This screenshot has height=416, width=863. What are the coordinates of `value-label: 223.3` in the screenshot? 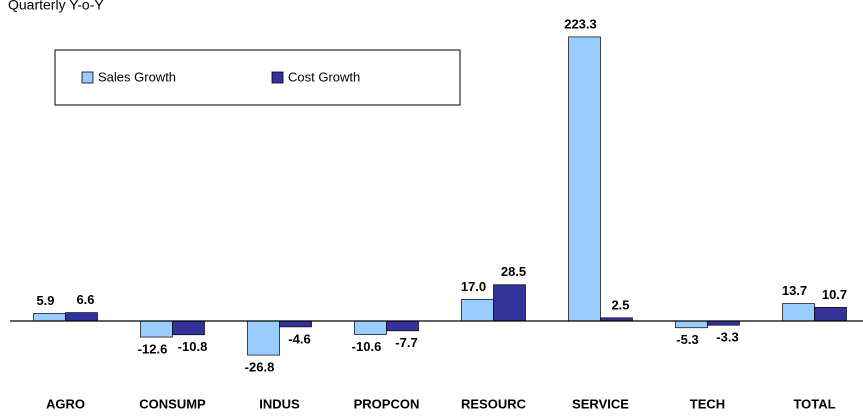 It's located at (580, 23).